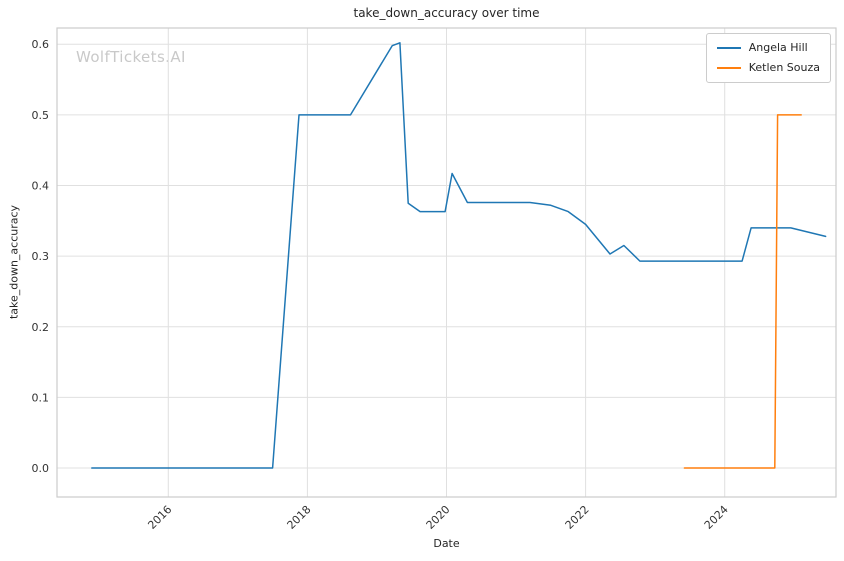 The image size is (844, 561). What do you see at coordinates (446, 13) in the screenshot?
I see `chart-title: take_down_accuracy over time` at bounding box center [446, 13].